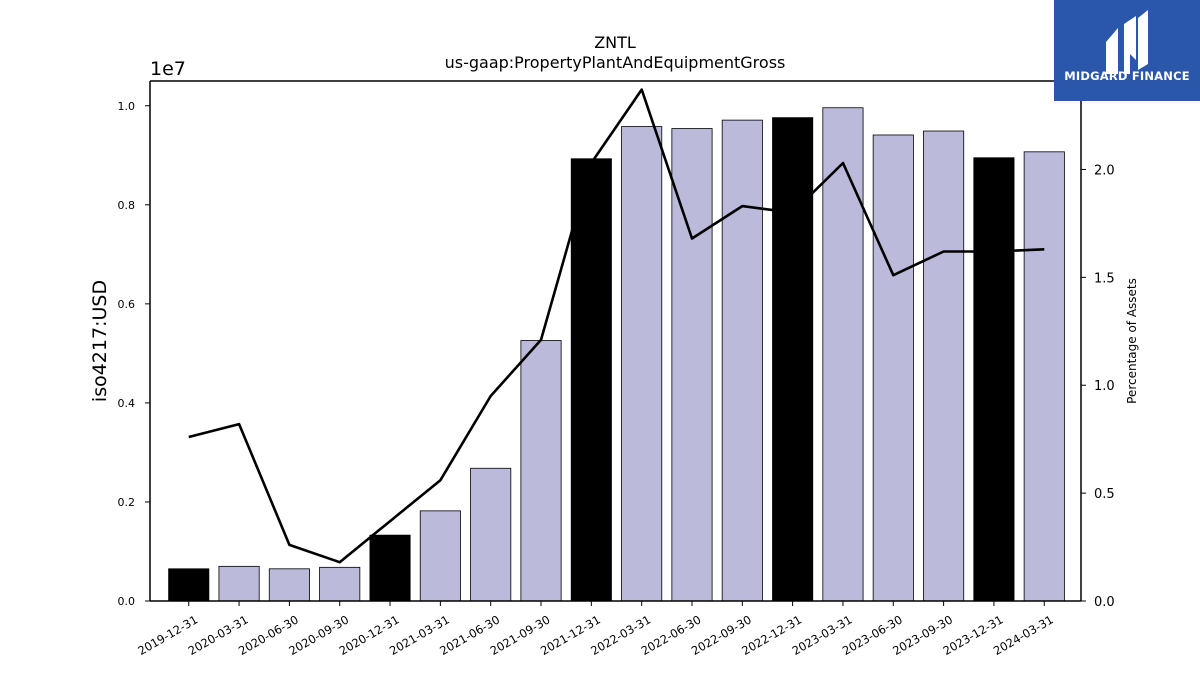 This screenshot has height=675, width=1200. I want to click on logo: MIDGARD FINANCE, so click(1127, 50).